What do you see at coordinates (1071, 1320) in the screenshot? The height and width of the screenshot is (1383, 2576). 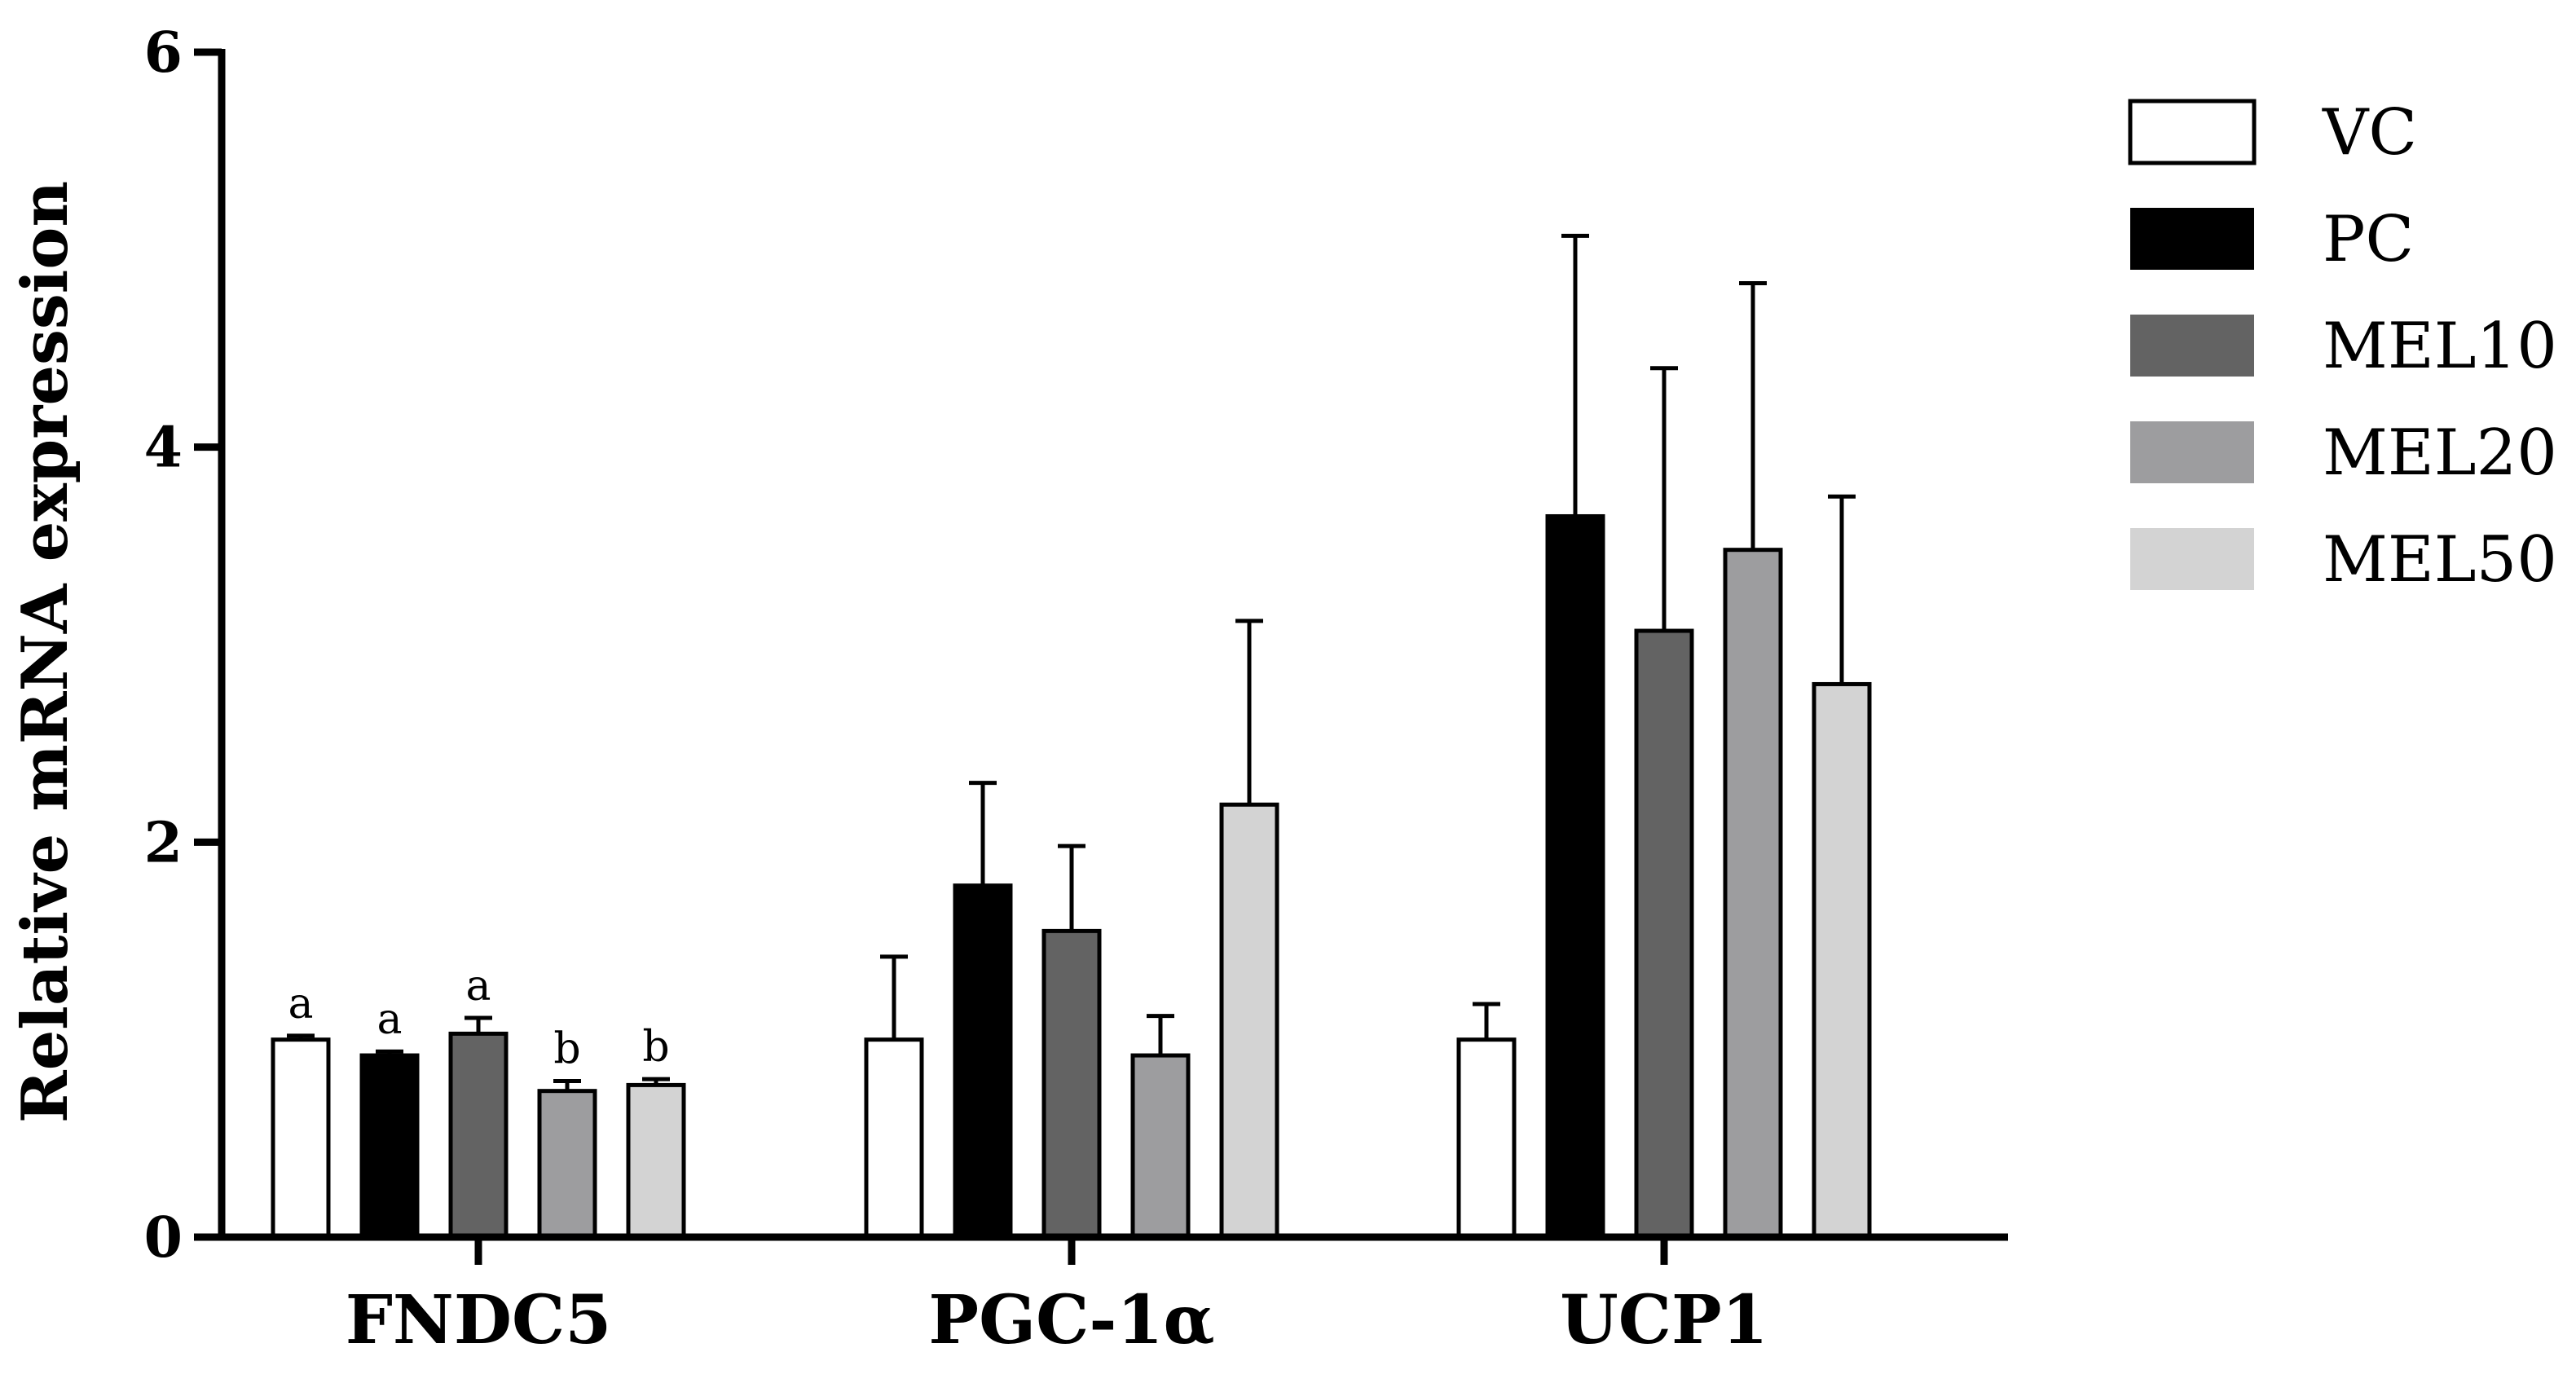 I see `x-tick-label: PGC-1α` at bounding box center [1071, 1320].